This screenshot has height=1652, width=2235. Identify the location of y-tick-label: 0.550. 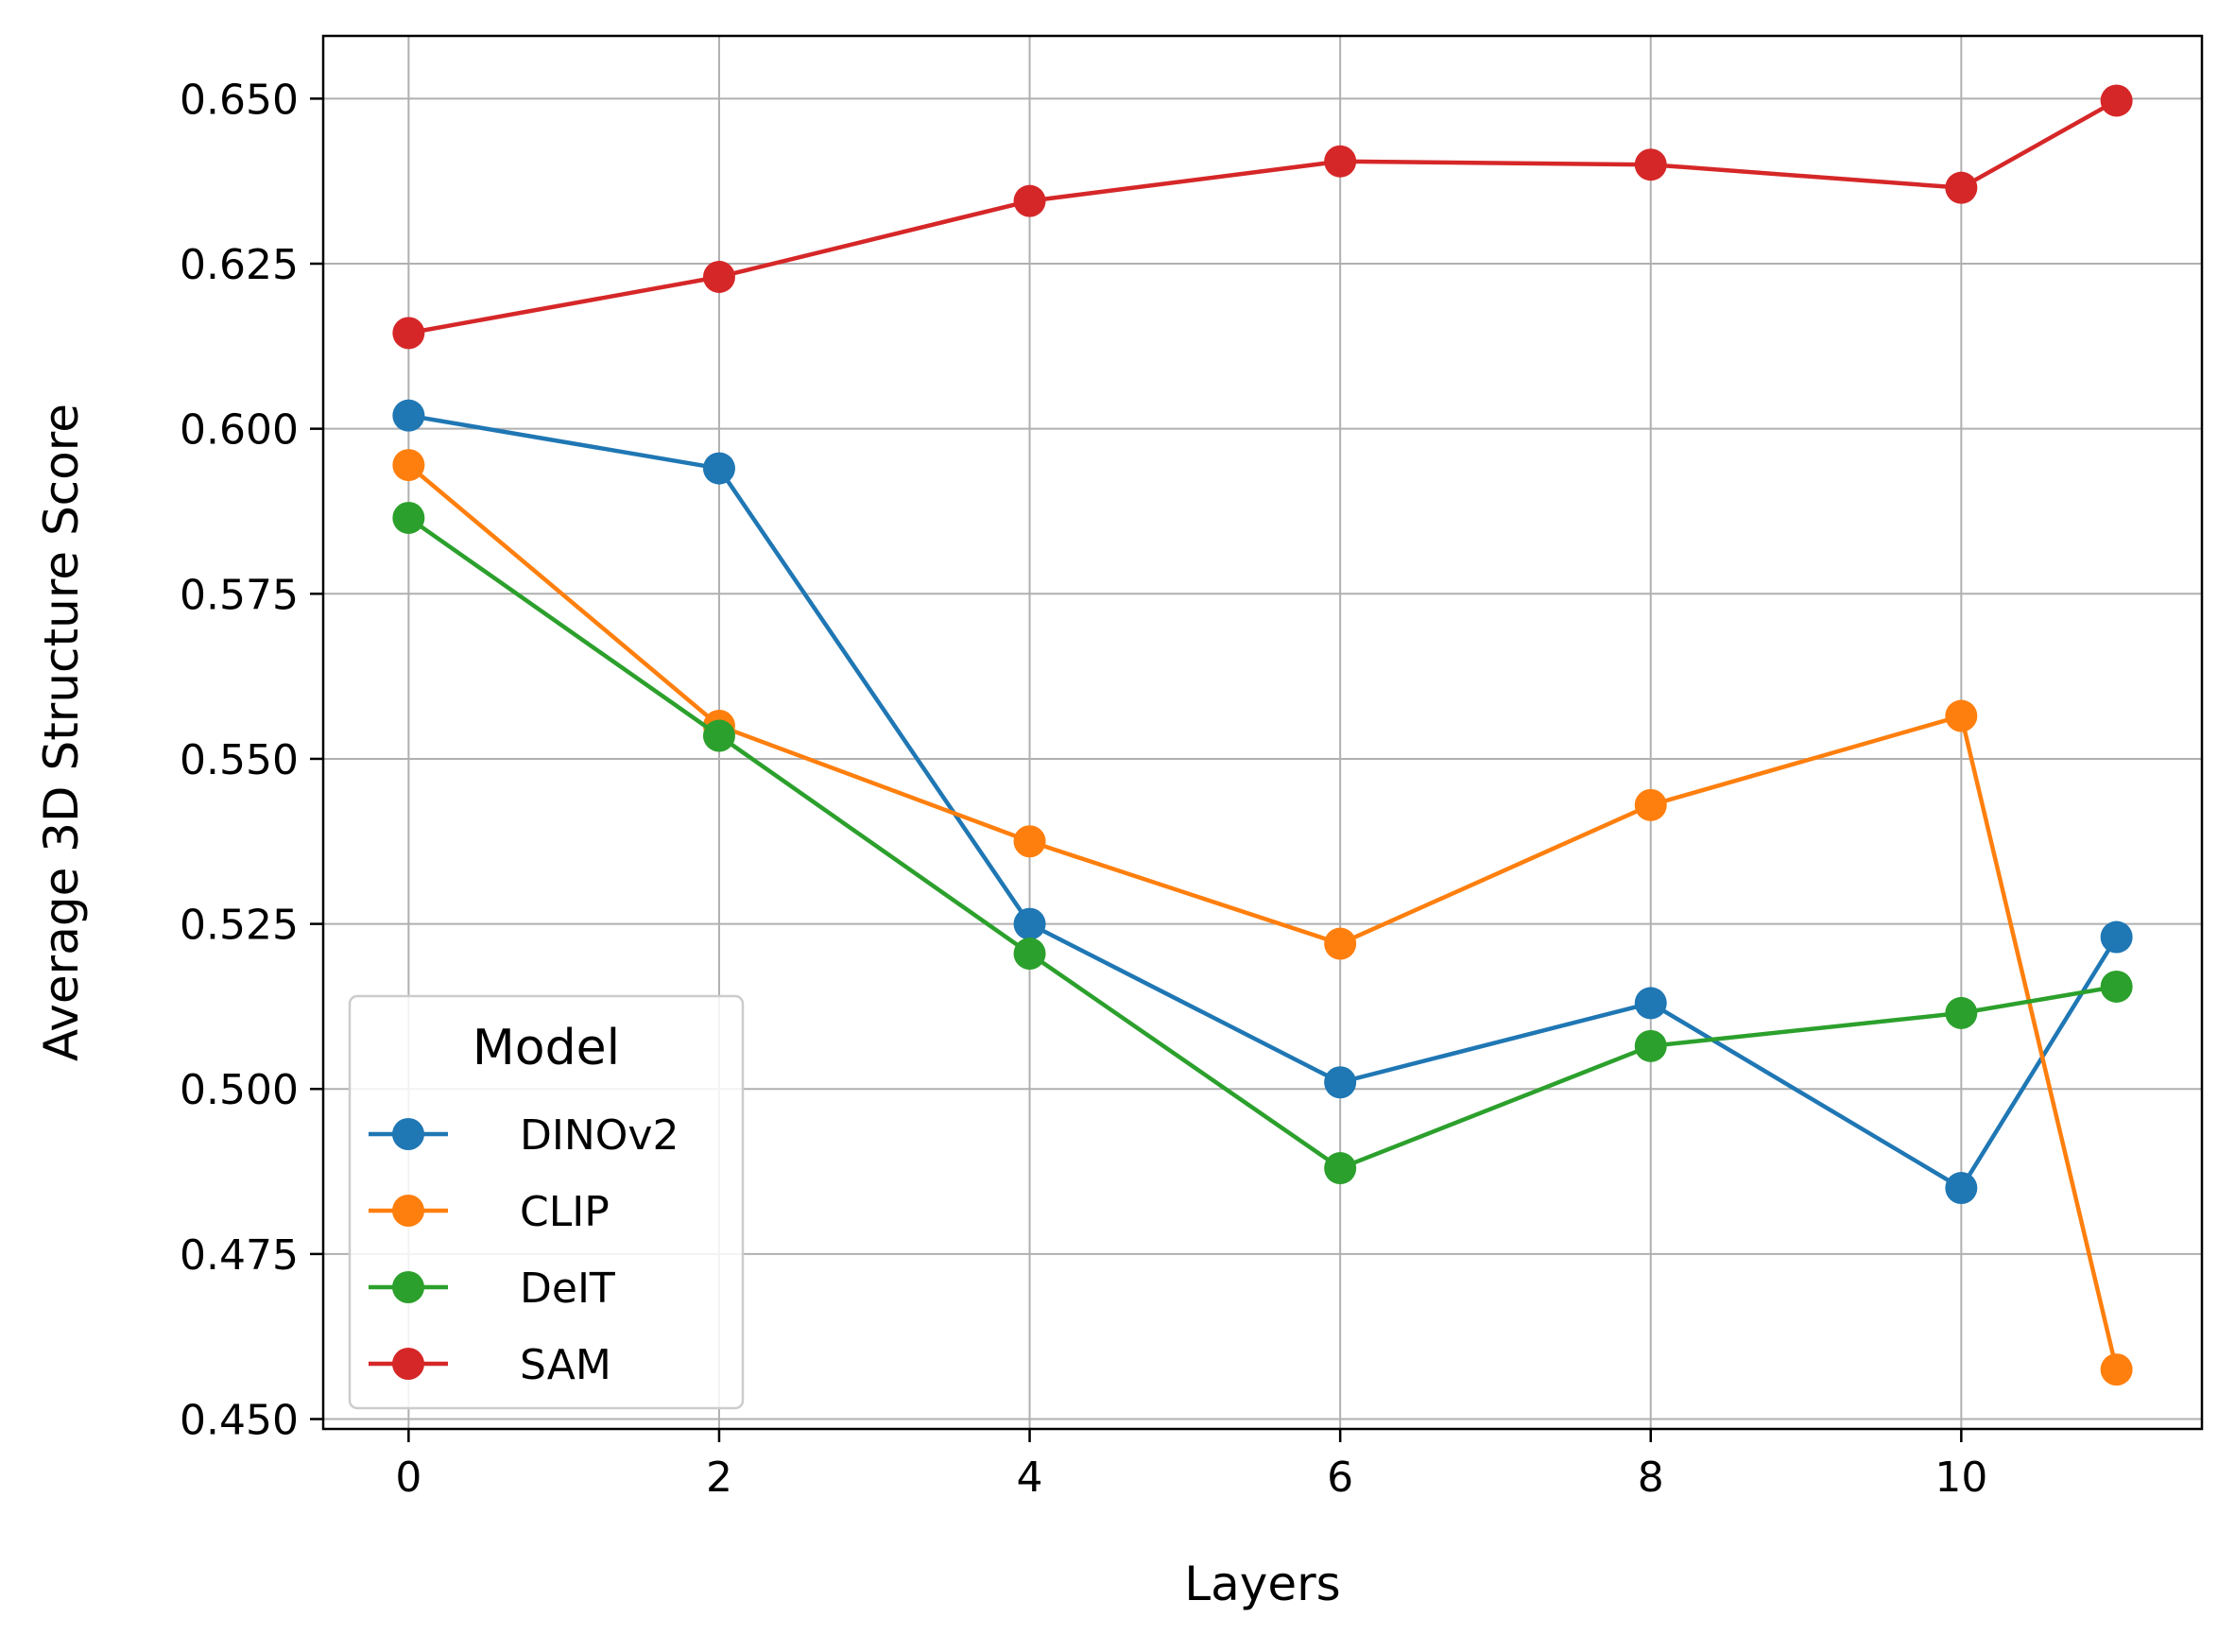
(239, 760).